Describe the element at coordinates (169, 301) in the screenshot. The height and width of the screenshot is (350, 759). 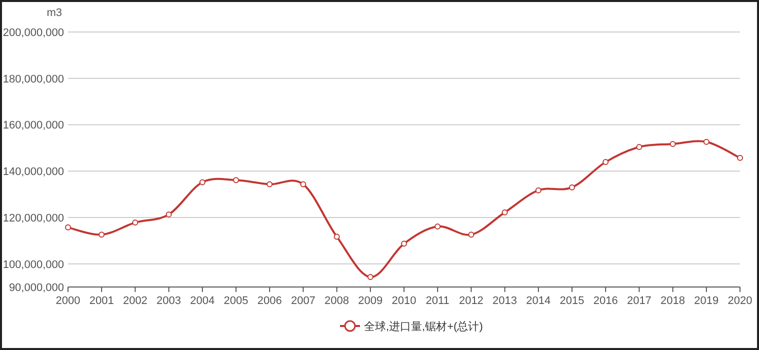
I see `x-tick-label: 2003` at that location.